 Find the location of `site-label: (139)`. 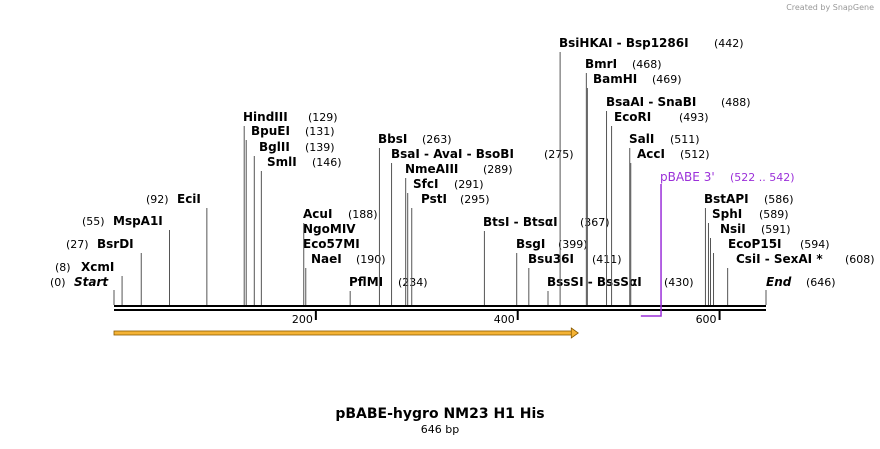

site-label: (139) is located at coordinates (320, 147).